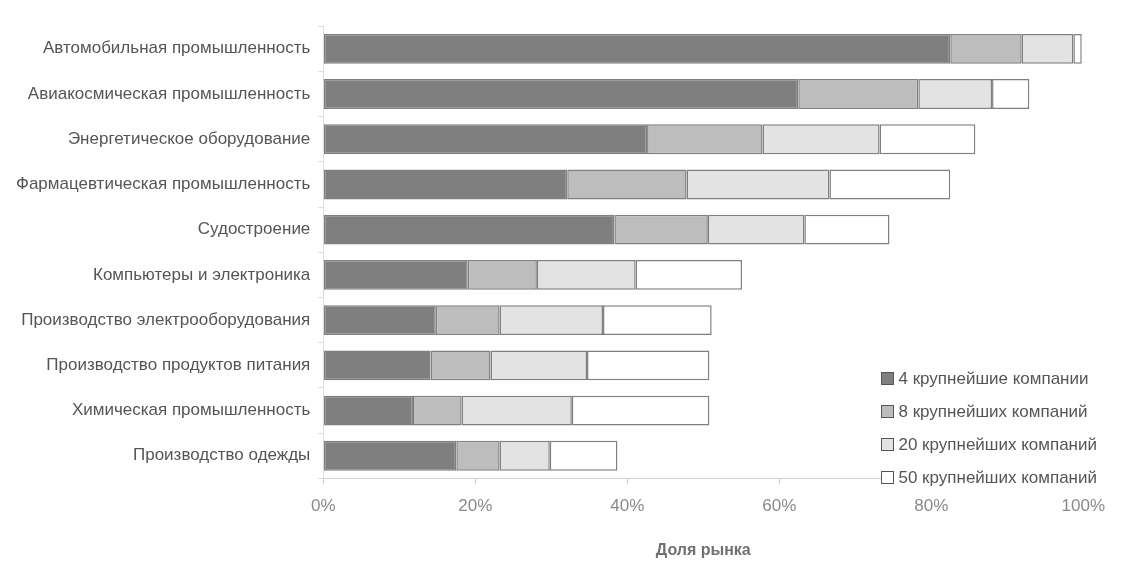 The height and width of the screenshot is (572, 1125). Describe the element at coordinates (627, 506) in the screenshot. I see `x-tick-label: 40%` at that location.